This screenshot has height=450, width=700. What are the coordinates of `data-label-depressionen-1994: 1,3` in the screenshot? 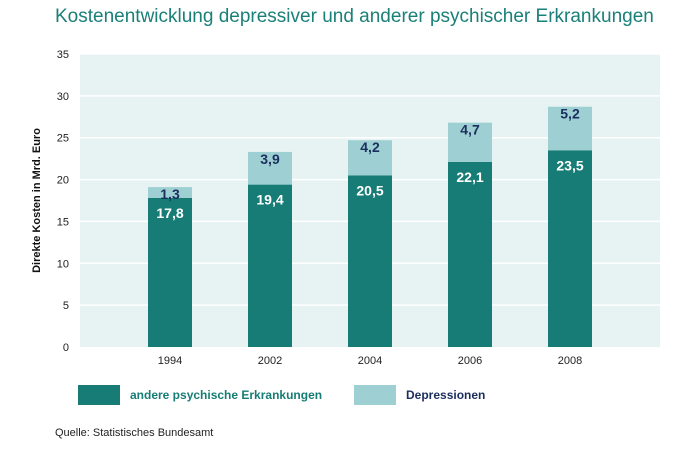 It's located at (170, 194).